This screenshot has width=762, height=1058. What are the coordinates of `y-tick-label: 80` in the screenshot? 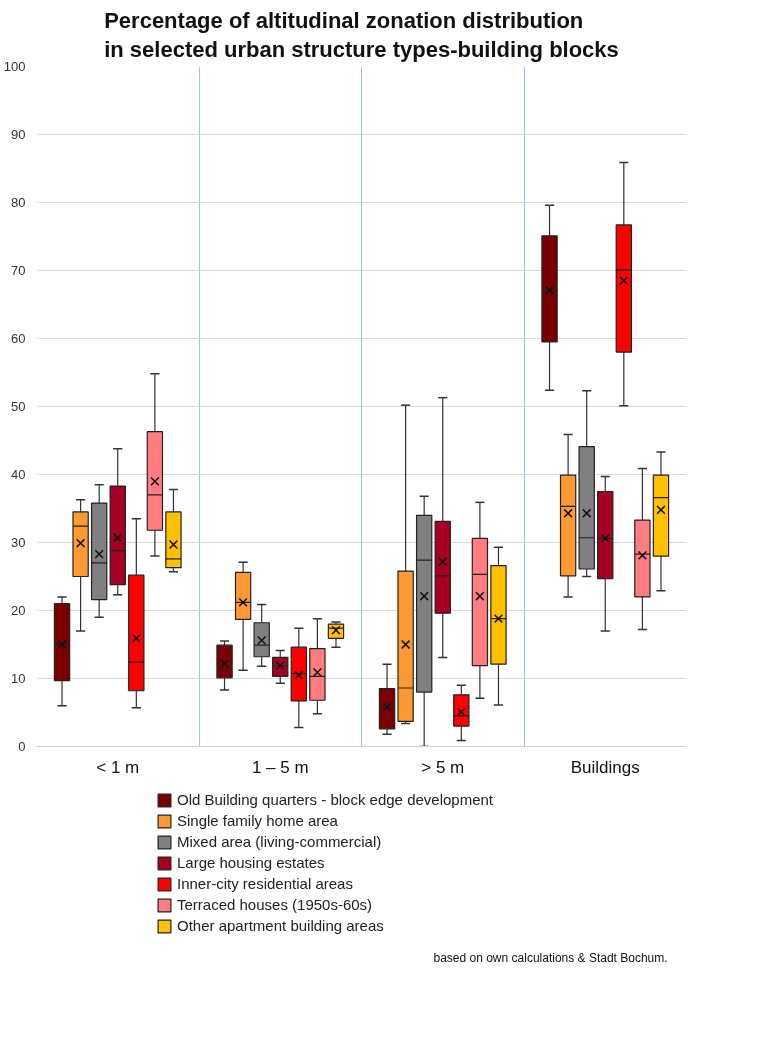 It's located at (18, 202).